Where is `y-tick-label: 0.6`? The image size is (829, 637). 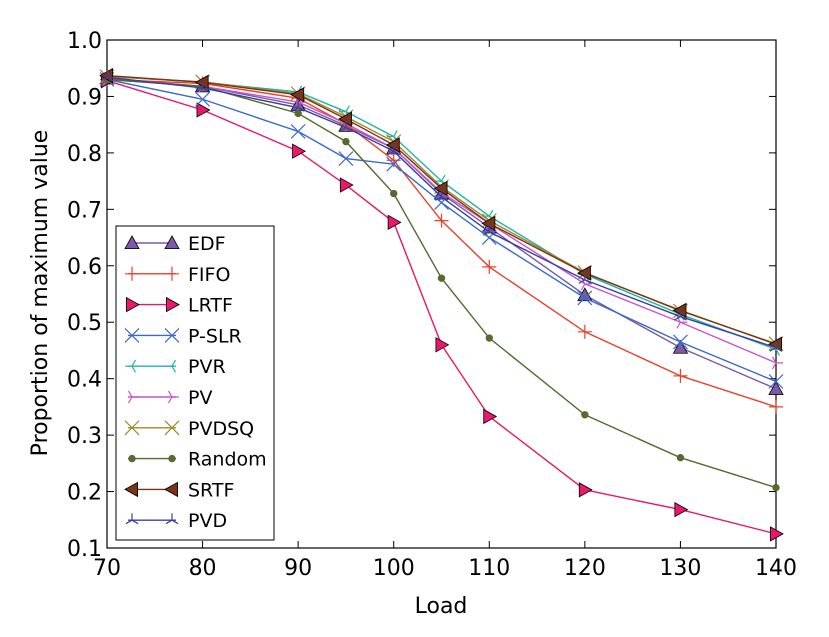
y-tick-label: 0.6 is located at coordinates (84, 267).